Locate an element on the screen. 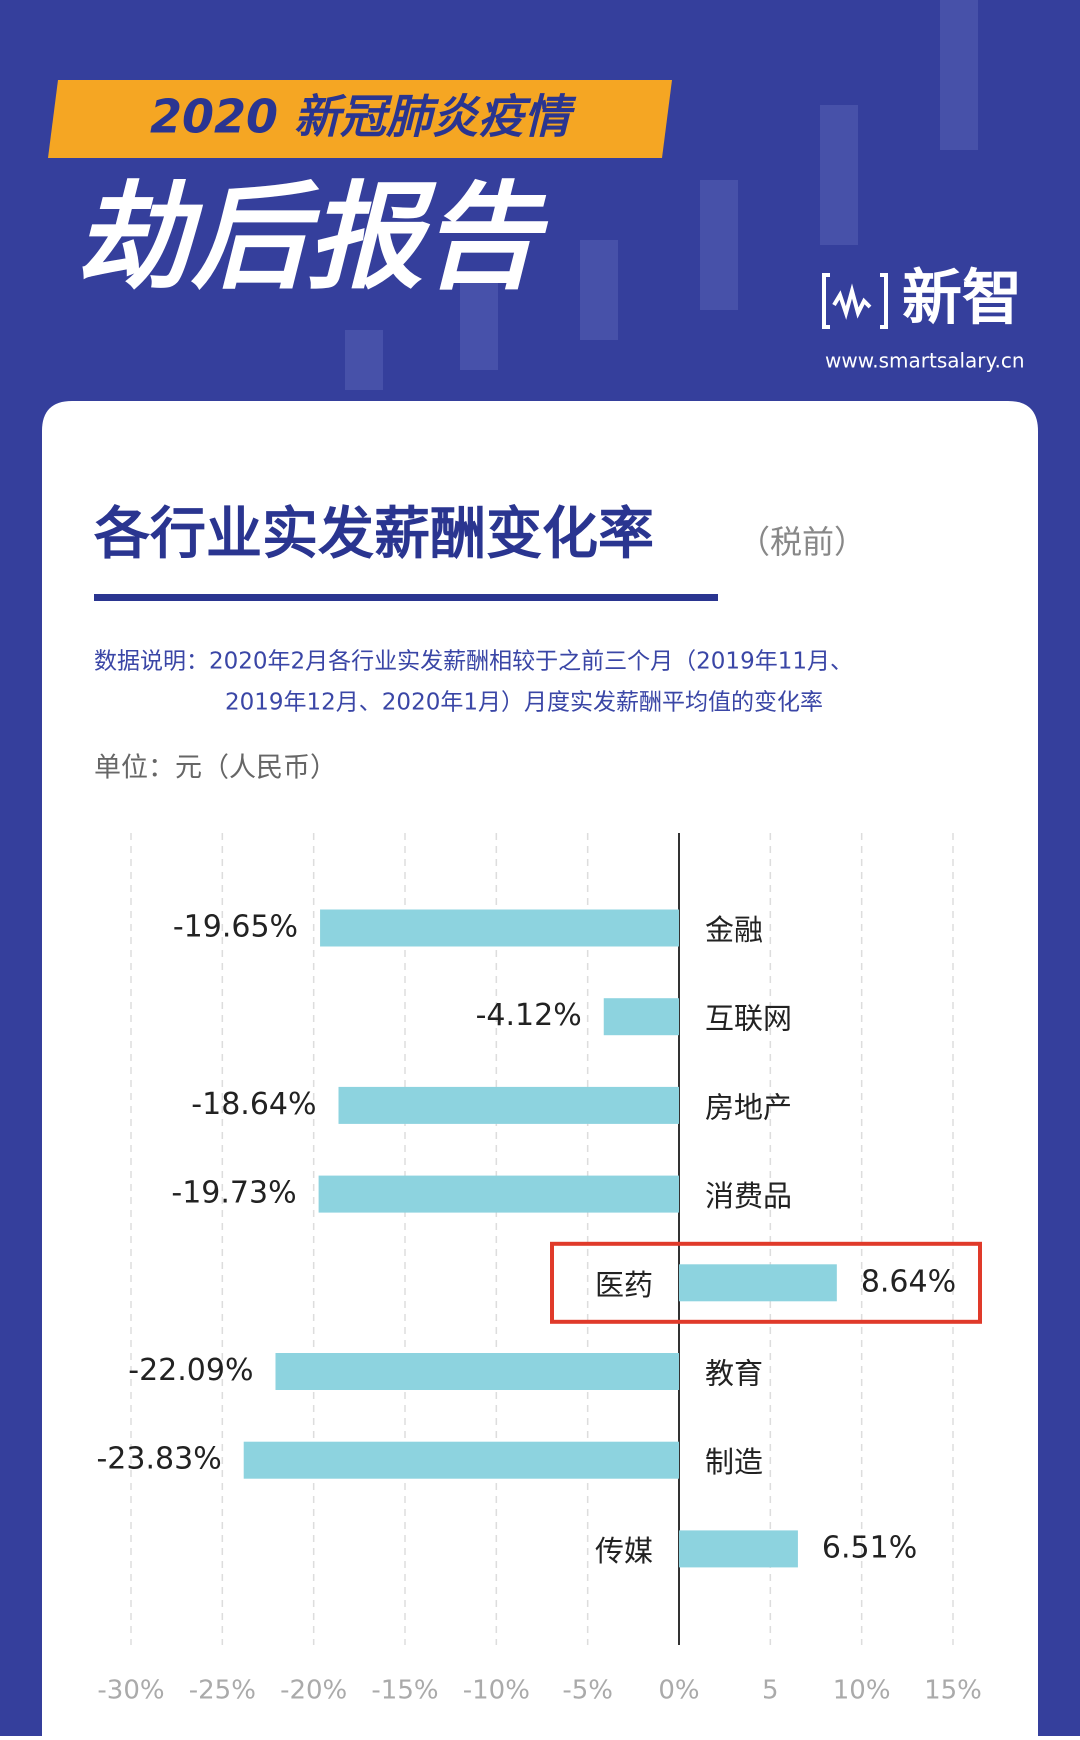 The image size is (1080, 1740). category-label: 医药 is located at coordinates (624, 1285).